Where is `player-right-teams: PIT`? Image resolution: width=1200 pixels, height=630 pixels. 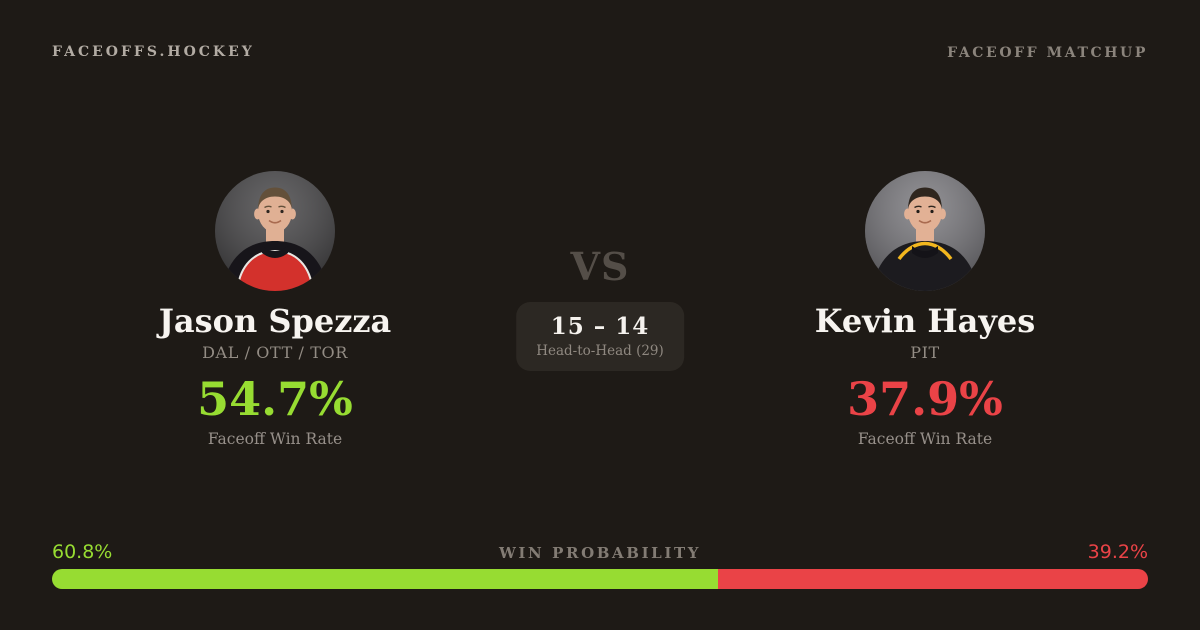 player-right-teams: PIT is located at coordinates (925, 352).